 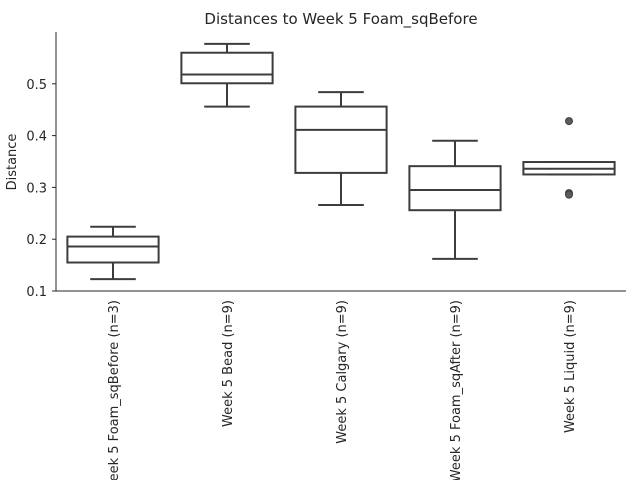 What do you see at coordinates (36, 188) in the screenshot?
I see `y-tick-label: 0.3` at bounding box center [36, 188].